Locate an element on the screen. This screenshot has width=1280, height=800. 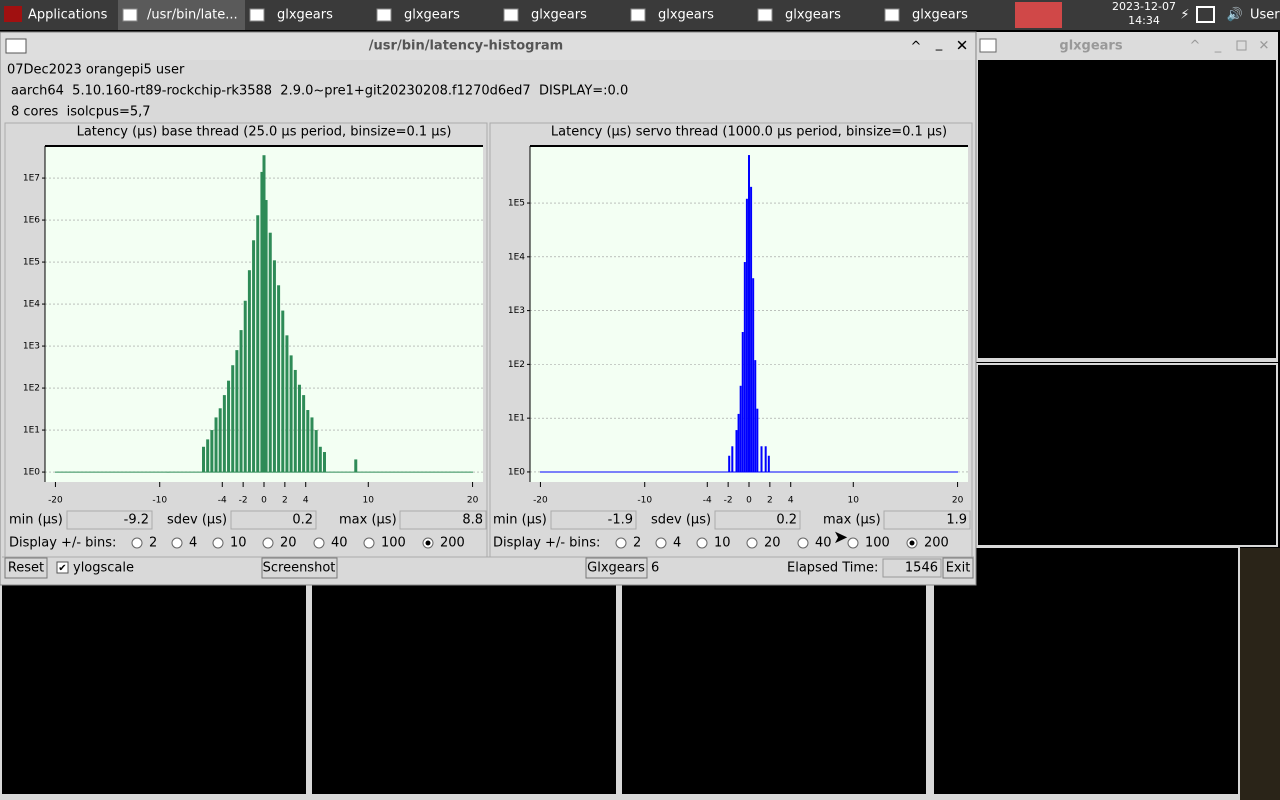
clock-date: 2023-12-07 is located at coordinates (1144, 6).